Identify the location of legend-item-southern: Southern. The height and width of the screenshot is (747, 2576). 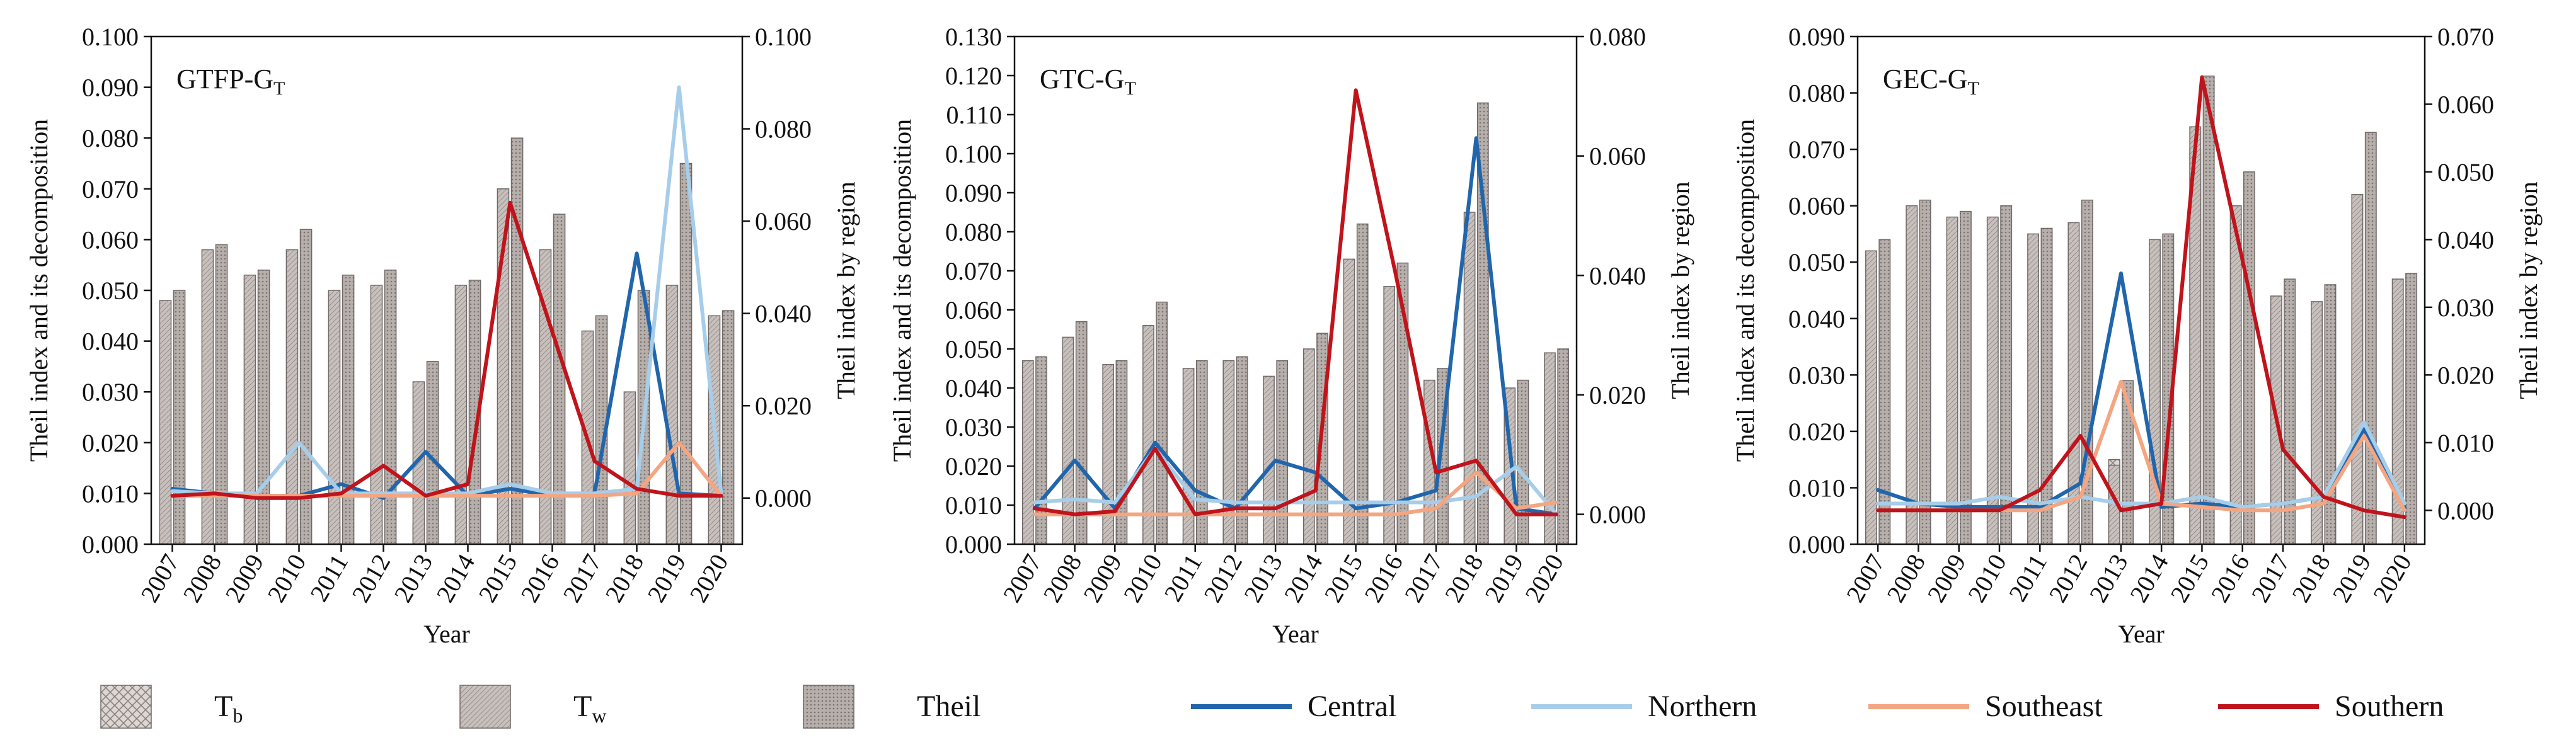
(2331, 707).